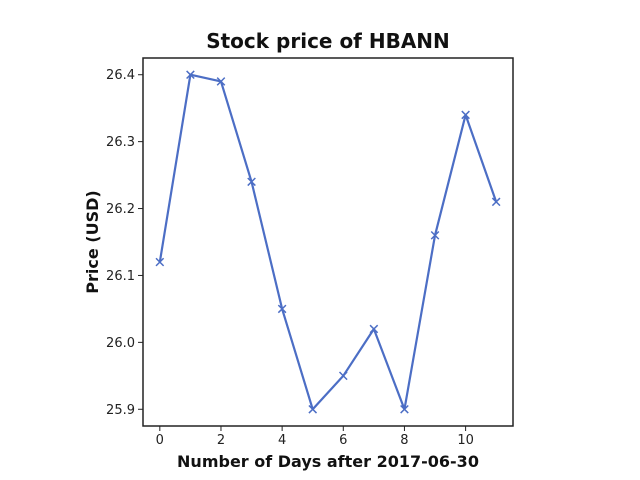 This screenshot has height=480, width=640. Describe the element at coordinates (120, 142) in the screenshot. I see `y-tick-label: 26.3` at that location.